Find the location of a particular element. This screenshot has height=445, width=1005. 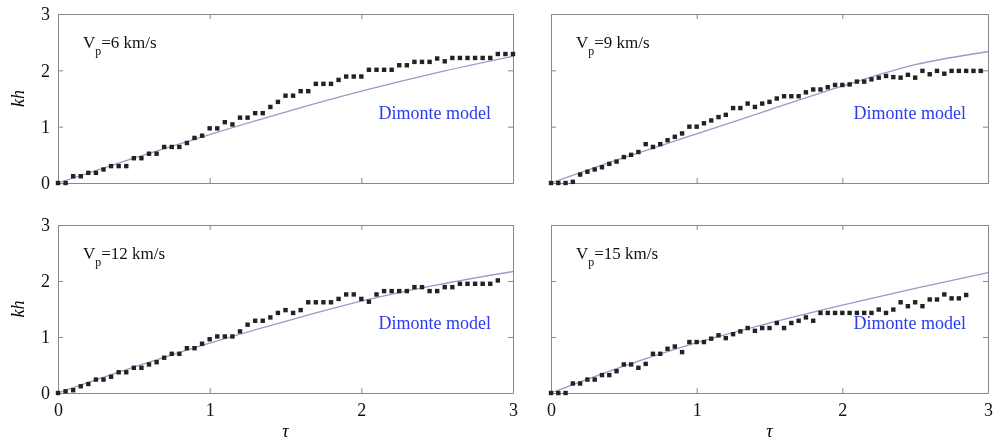

text: V$_{p}$=9 km/s is located at coordinates (613, 45).